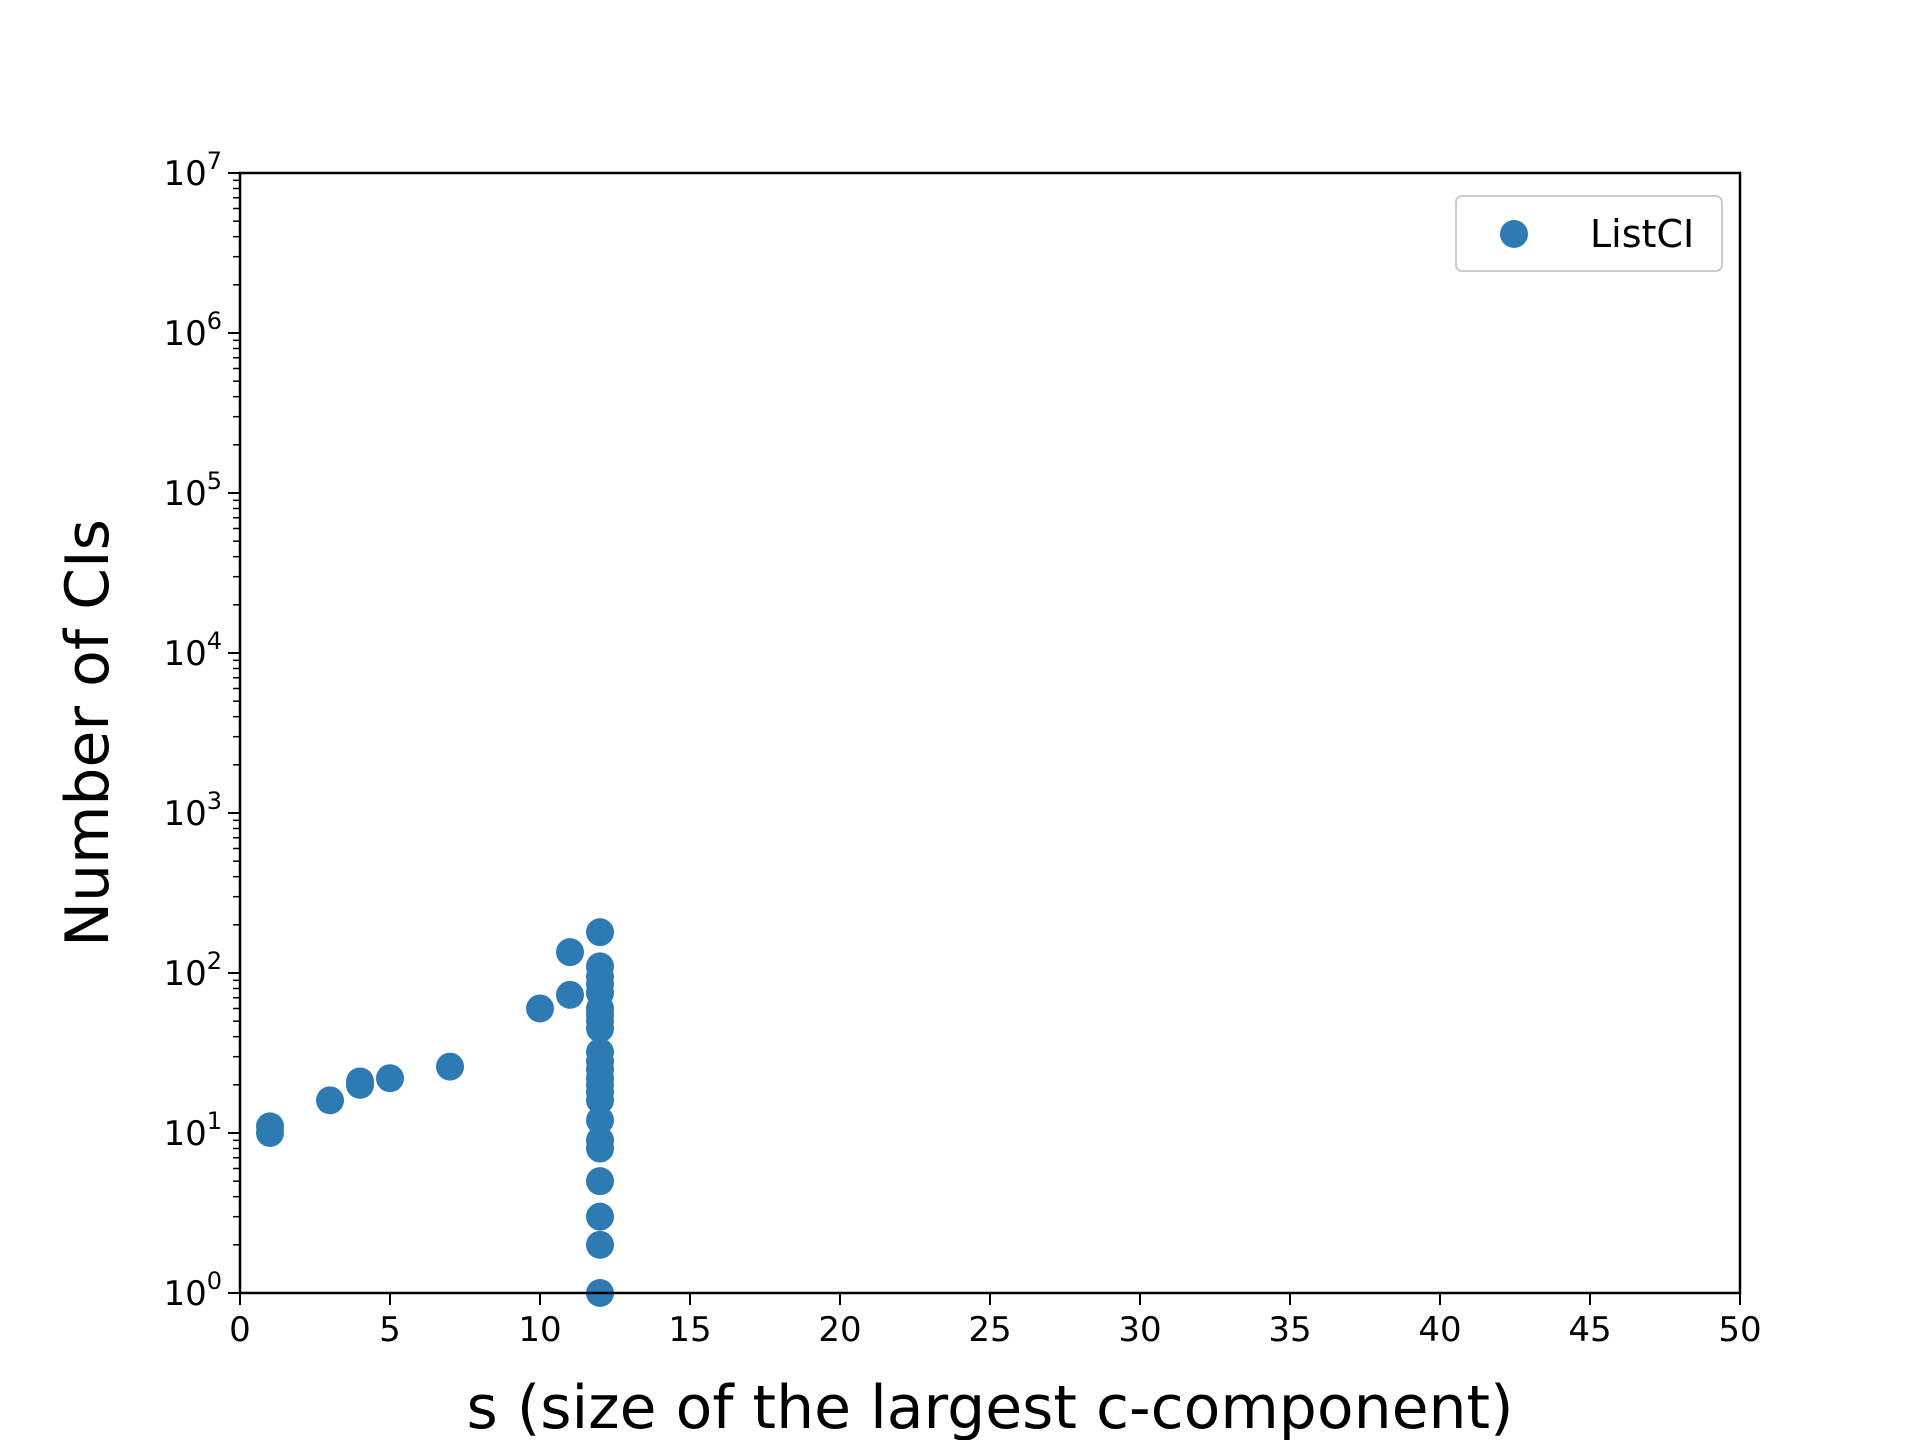  I want to click on points-layer, so click(435, 1112).